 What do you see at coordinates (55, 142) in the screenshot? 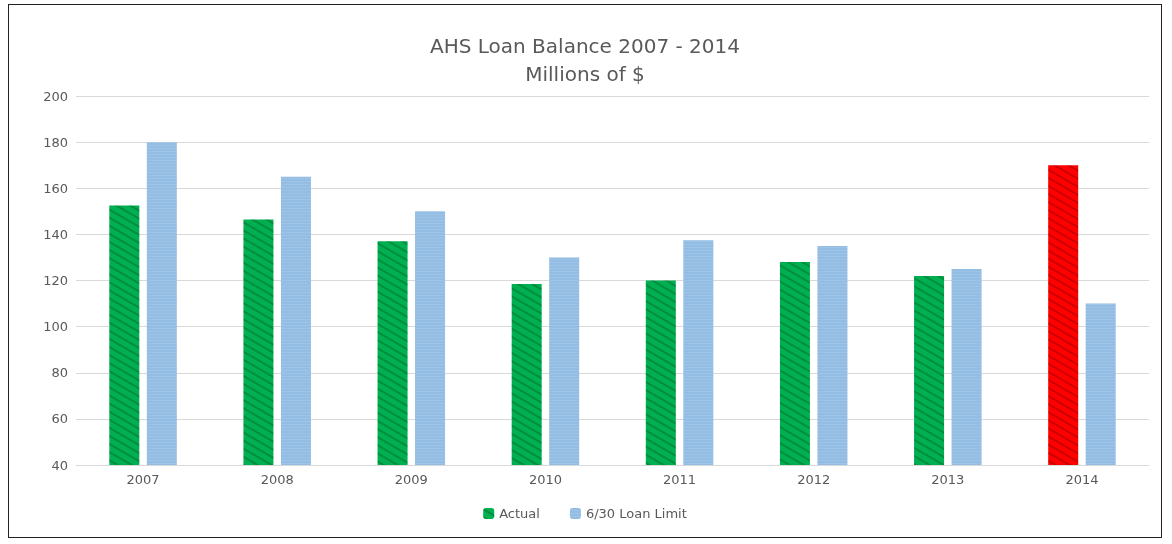
I see `y-tick-label: 180` at bounding box center [55, 142].